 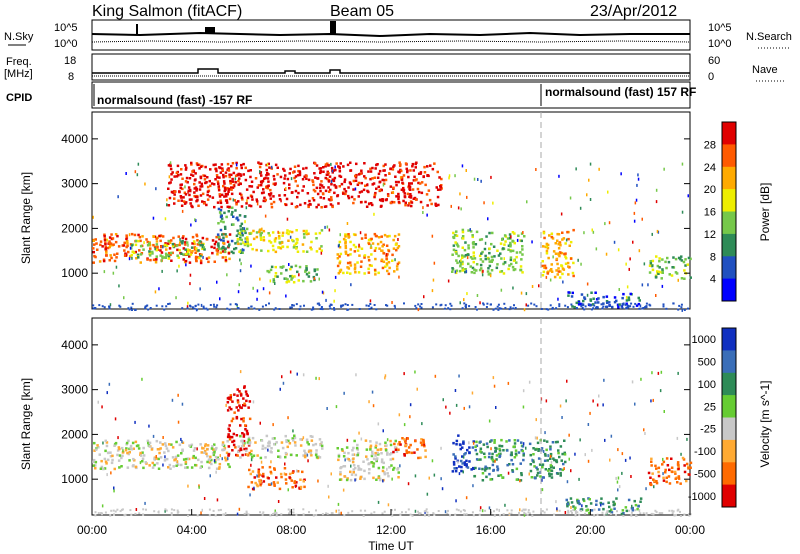 I want to click on noise-right-tick-bottom: 10^0, so click(x=720, y=44).